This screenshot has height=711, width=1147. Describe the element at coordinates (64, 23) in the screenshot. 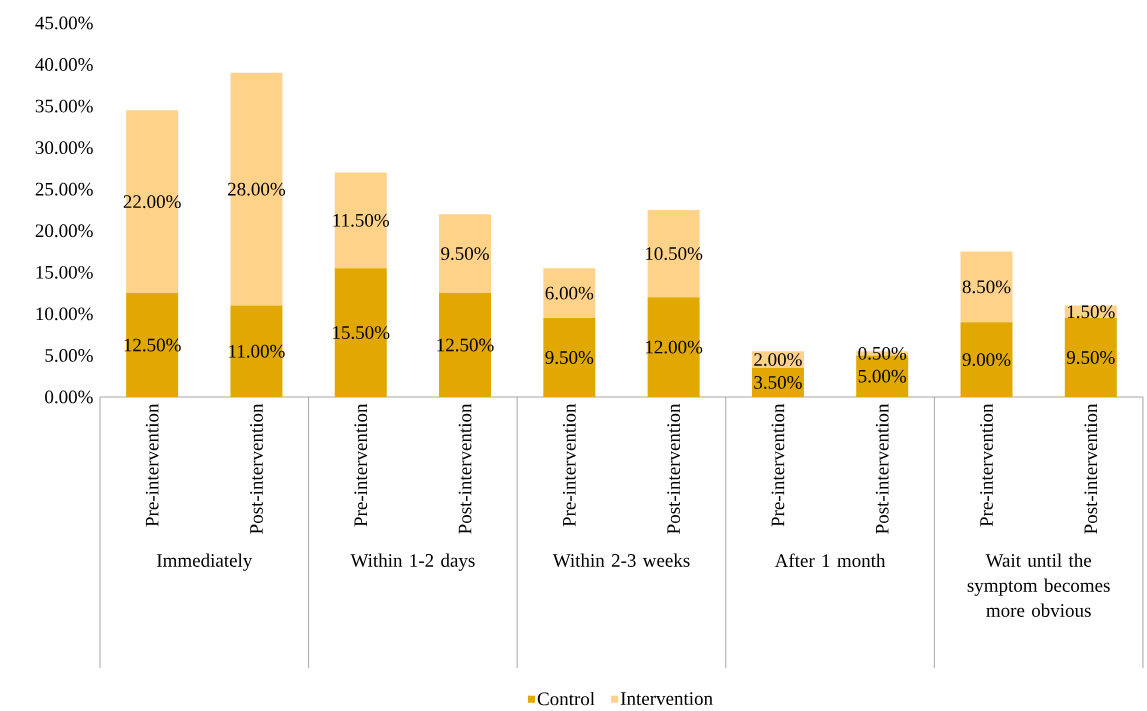

I see `y-tick-label: 45.00%` at that location.